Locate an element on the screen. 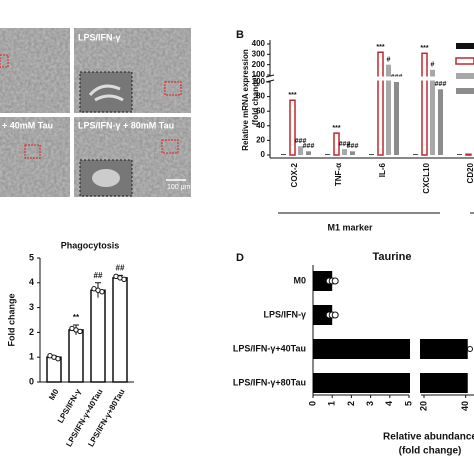  scale-bar-label: 100 μm is located at coordinates (179, 187).